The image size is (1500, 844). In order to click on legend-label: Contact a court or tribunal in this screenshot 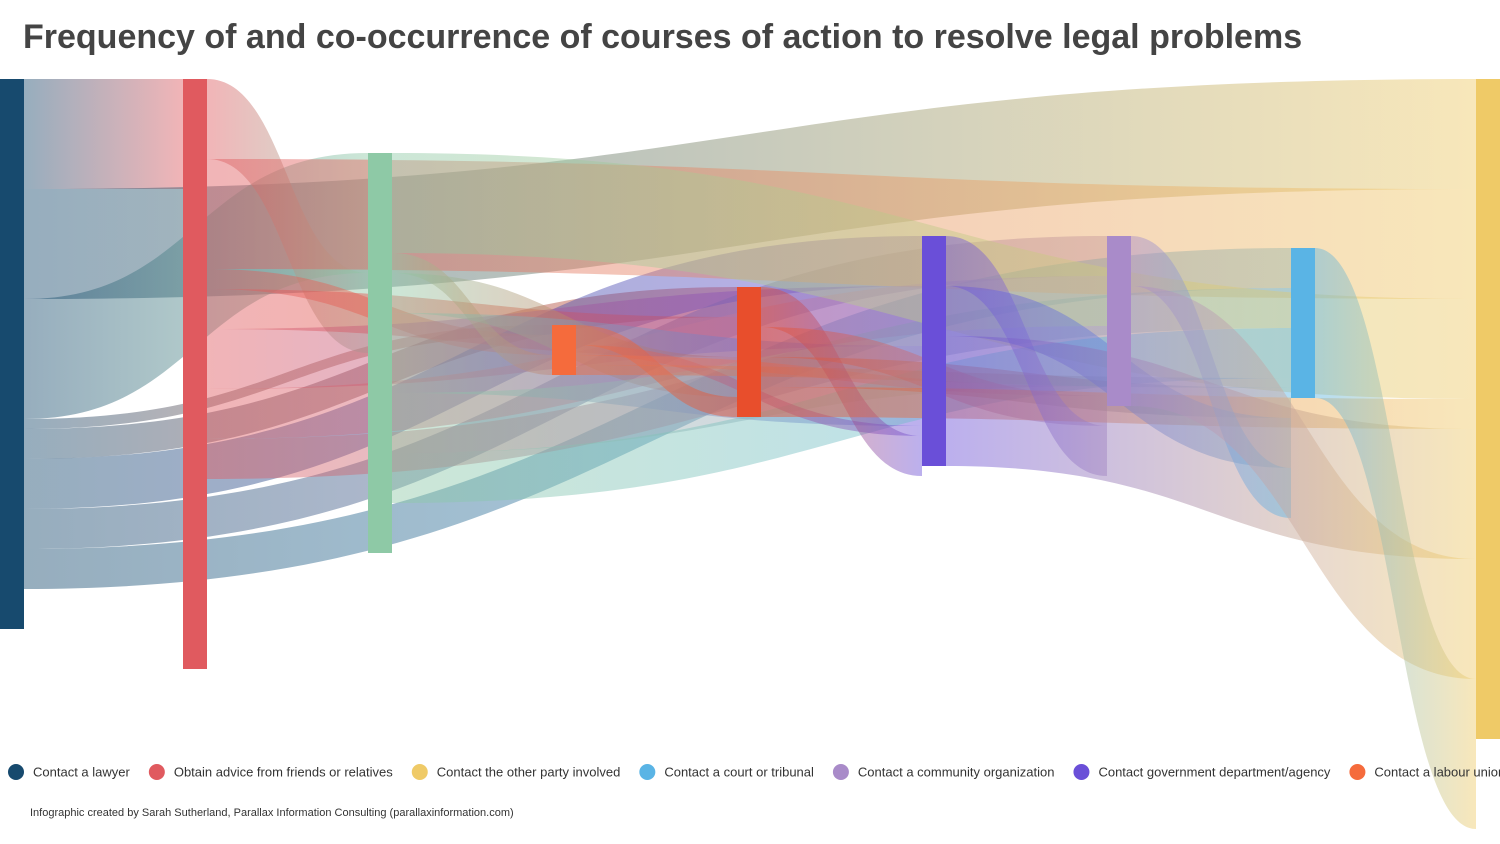, I will do `click(739, 771)`.